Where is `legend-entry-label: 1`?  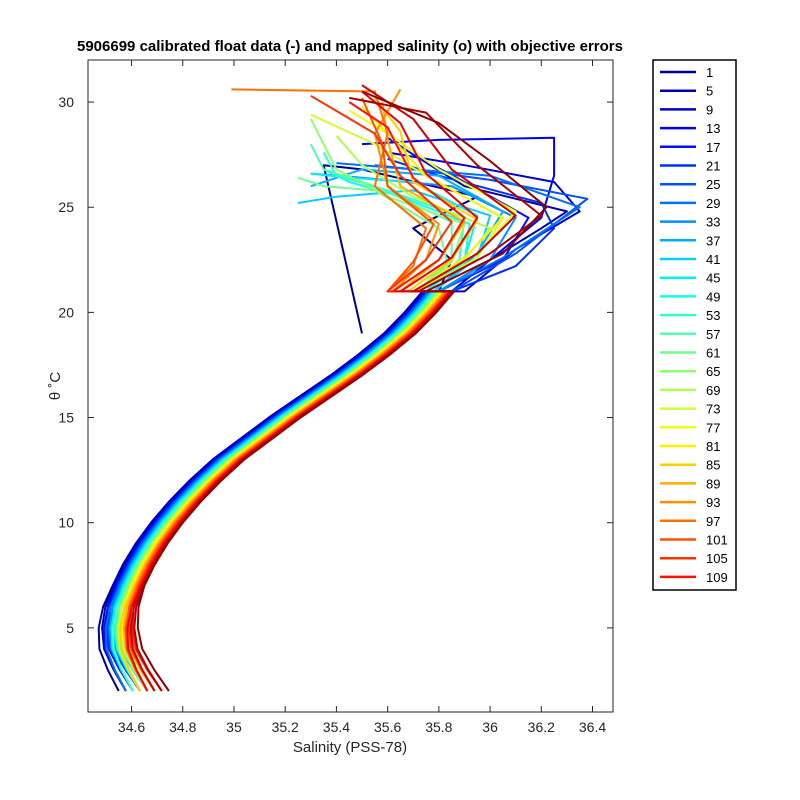 legend-entry-label: 1 is located at coordinates (709, 72).